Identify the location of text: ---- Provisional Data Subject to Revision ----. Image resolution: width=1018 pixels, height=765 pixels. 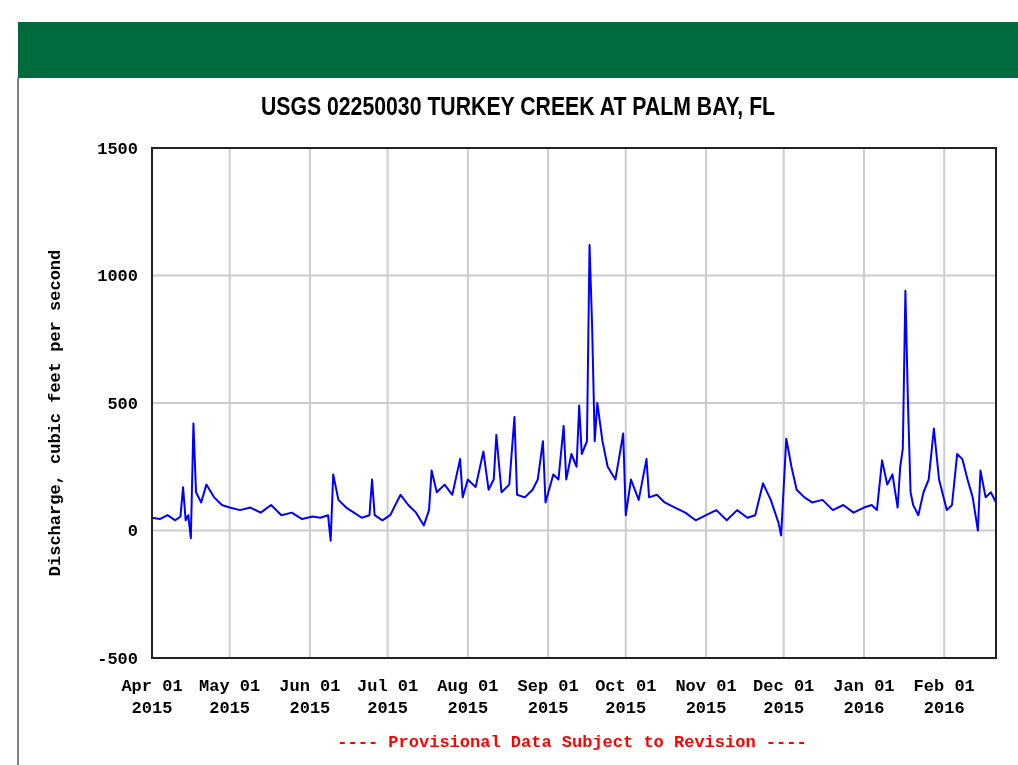
(572, 742).